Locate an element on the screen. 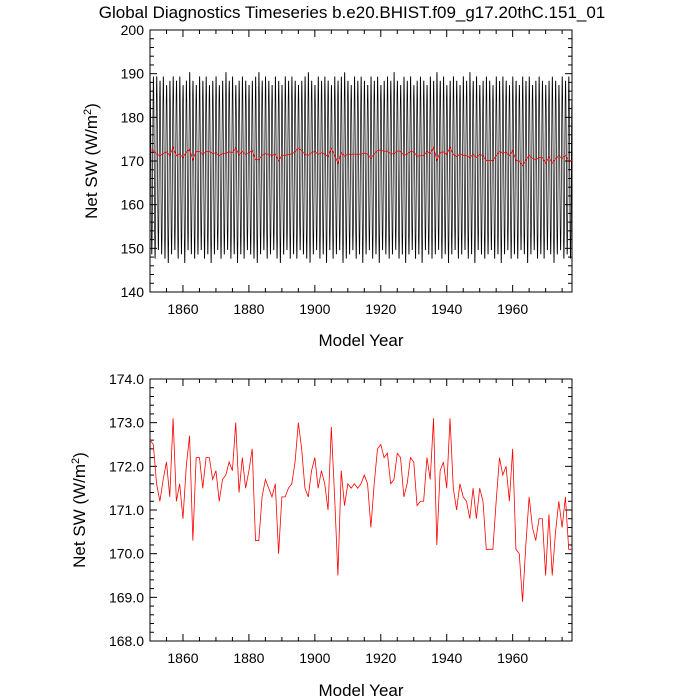 The image size is (700, 700). y-tick-label: 170 is located at coordinates (133, 161).